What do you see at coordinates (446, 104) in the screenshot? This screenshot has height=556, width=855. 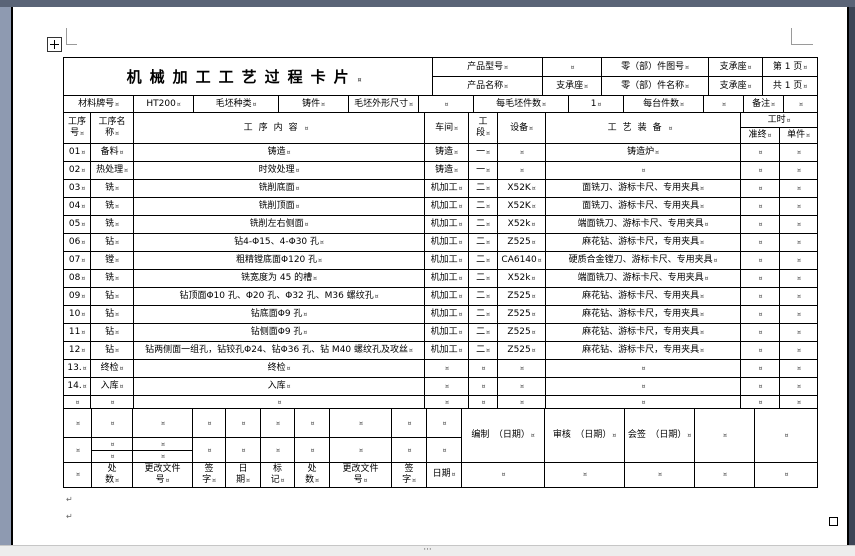 I see `blank-size-value: ¤` at bounding box center [446, 104].